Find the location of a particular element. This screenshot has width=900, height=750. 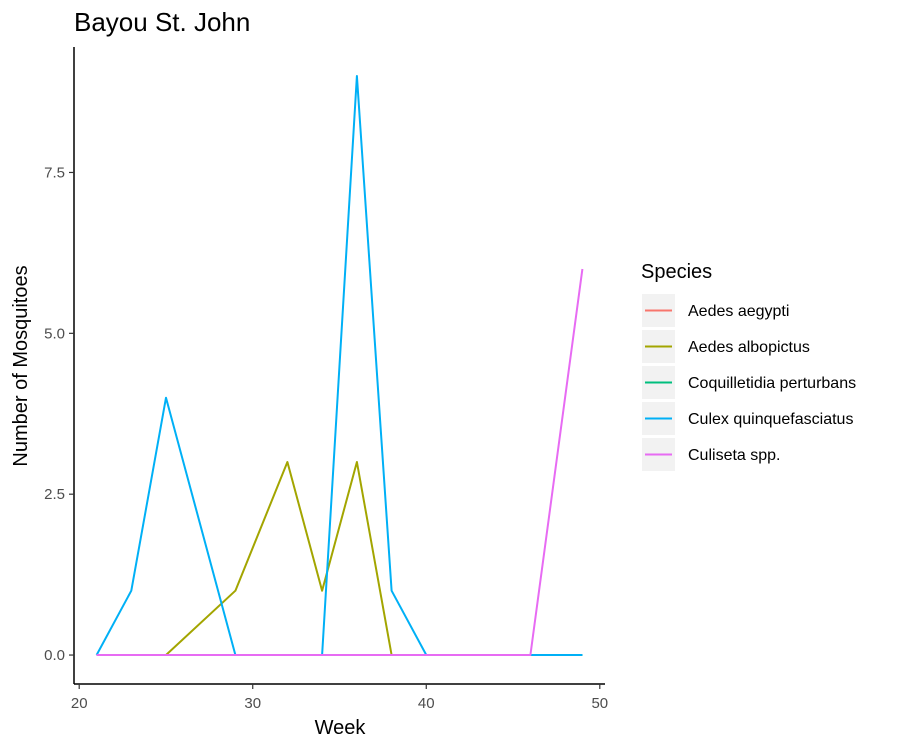

chart-title: Bayou St. John is located at coordinates (162, 22).